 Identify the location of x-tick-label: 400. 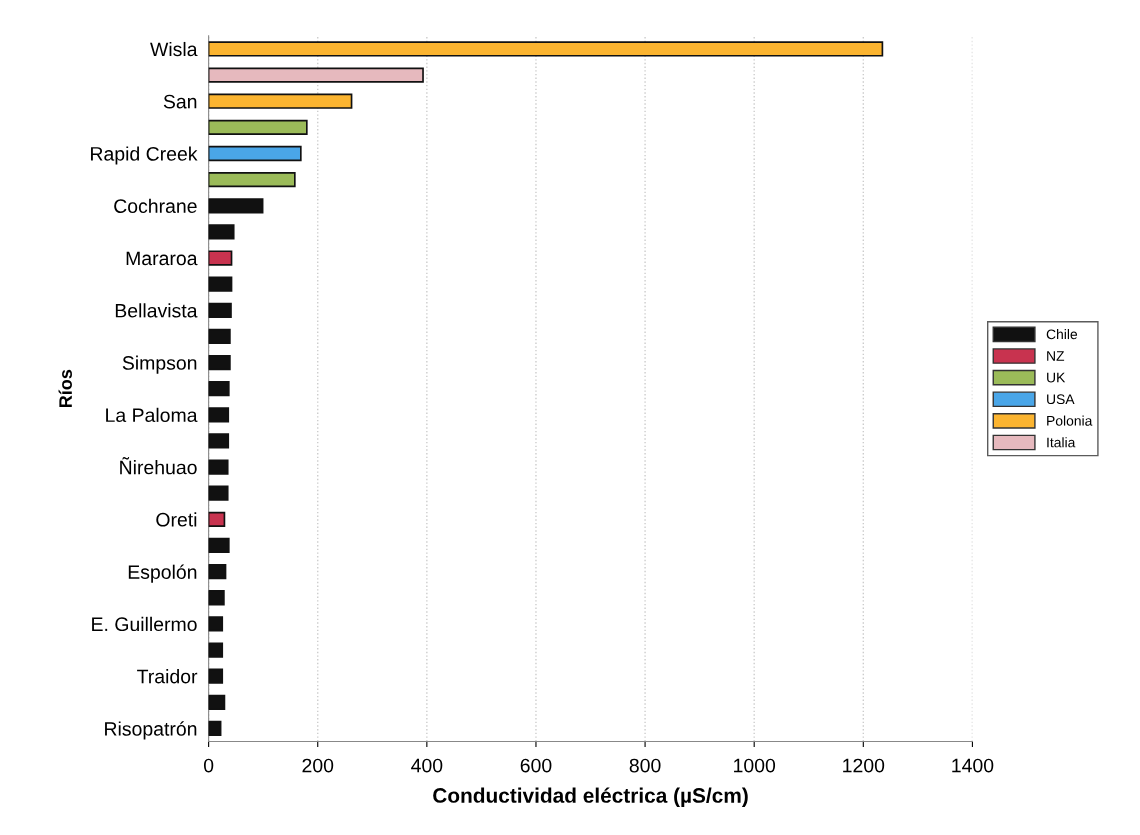
(427, 765).